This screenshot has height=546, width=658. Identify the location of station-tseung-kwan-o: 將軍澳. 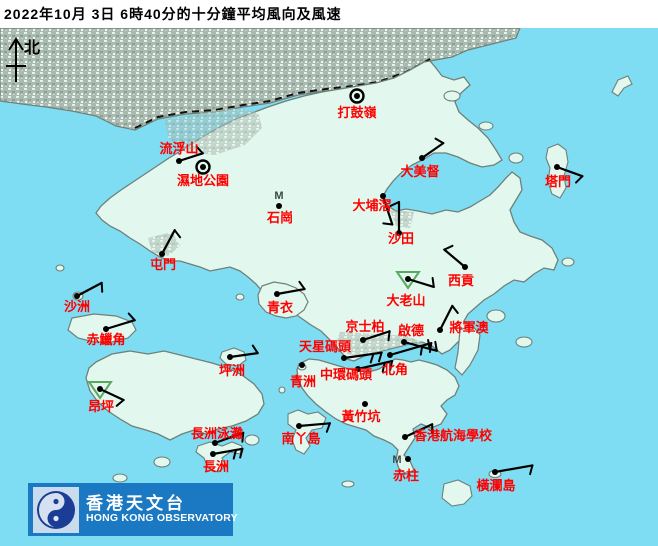
(463, 319).